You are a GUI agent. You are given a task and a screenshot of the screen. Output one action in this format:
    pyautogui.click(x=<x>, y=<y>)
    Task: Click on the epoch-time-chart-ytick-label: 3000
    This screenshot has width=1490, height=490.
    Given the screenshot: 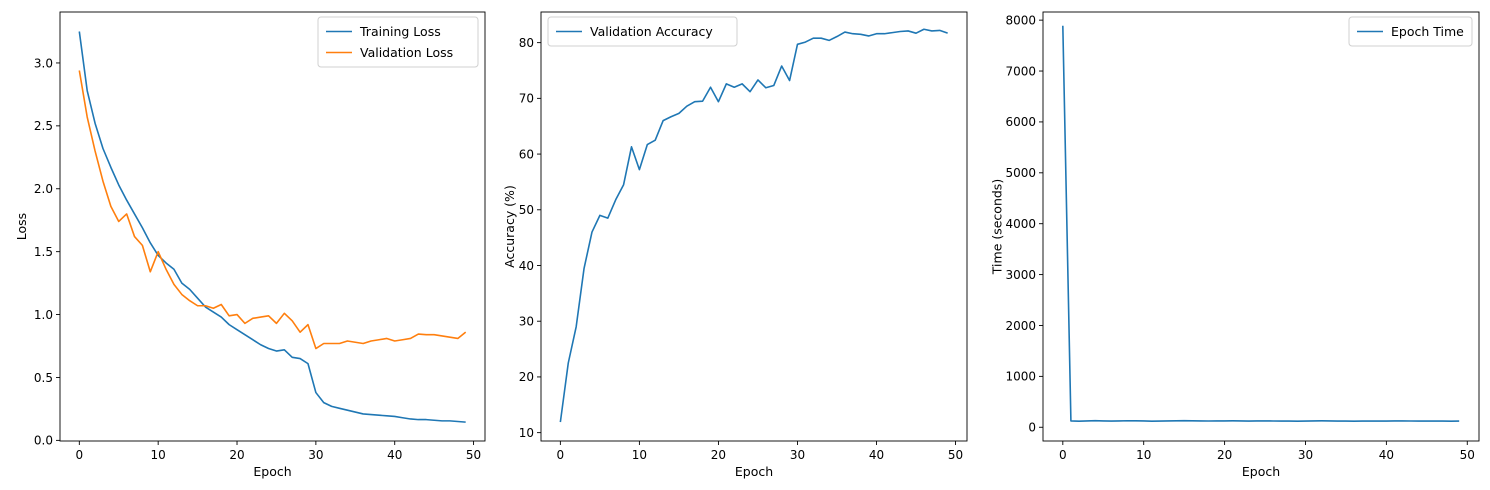 What is the action you would take?
    pyautogui.click(x=1020, y=275)
    